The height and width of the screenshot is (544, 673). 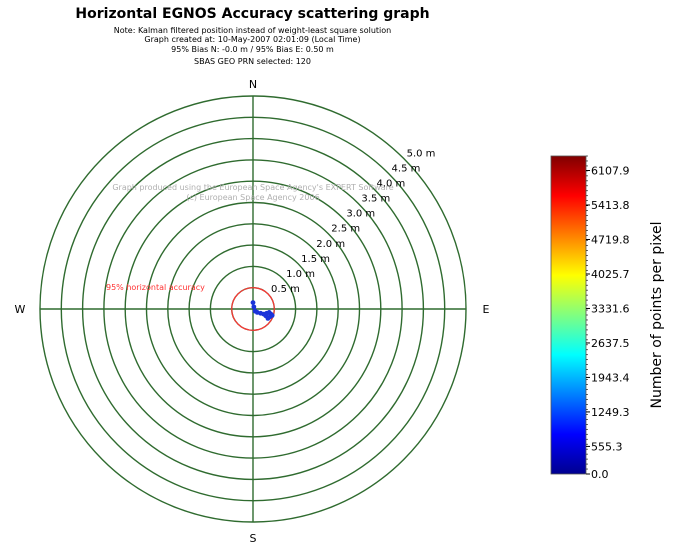 What do you see at coordinates (155, 287) in the screenshot?
I see `accuracy-95-label: 95% horizontal accuracy` at bounding box center [155, 287].